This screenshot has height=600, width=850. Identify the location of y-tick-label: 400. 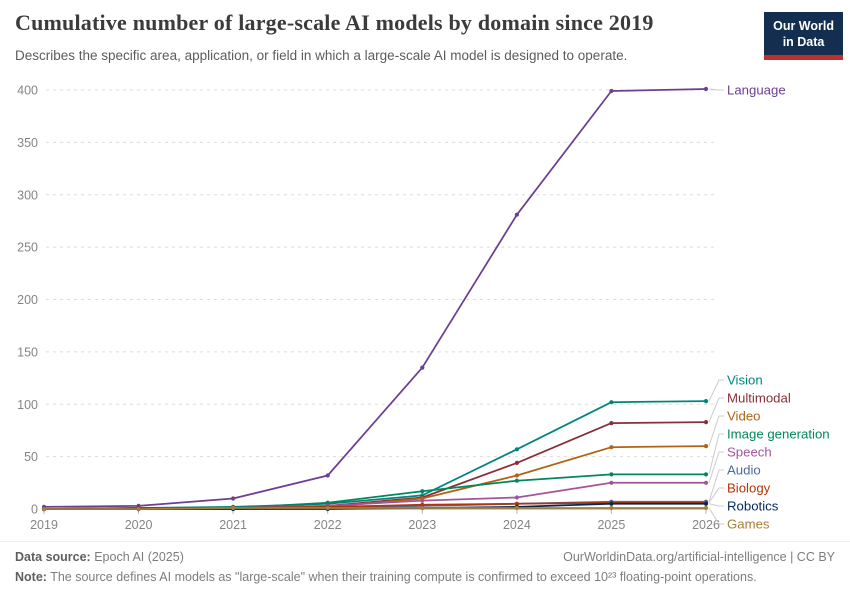
(27, 91).